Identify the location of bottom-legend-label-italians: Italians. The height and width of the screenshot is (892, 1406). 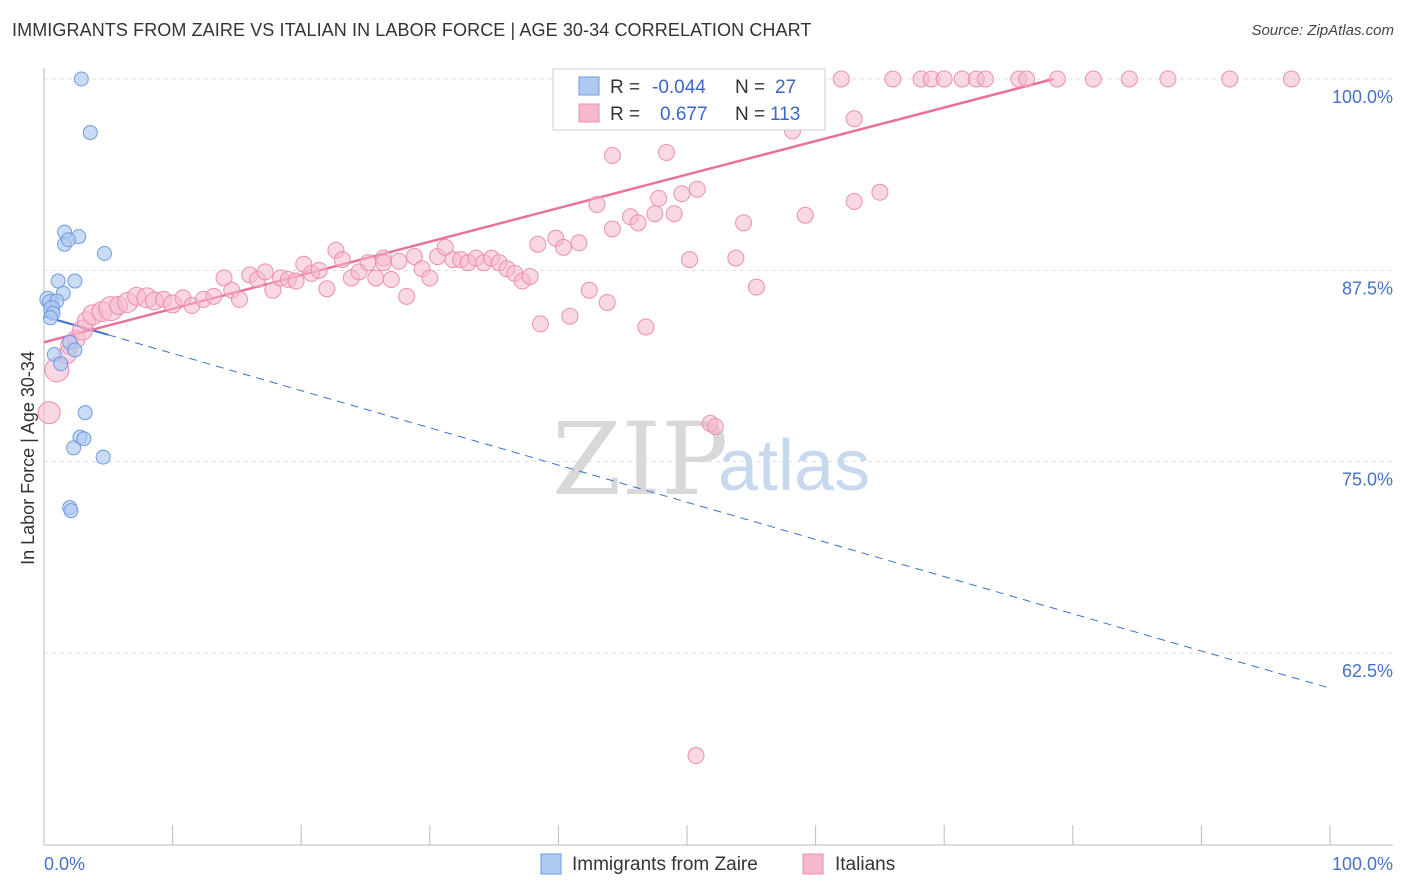
(865, 864).